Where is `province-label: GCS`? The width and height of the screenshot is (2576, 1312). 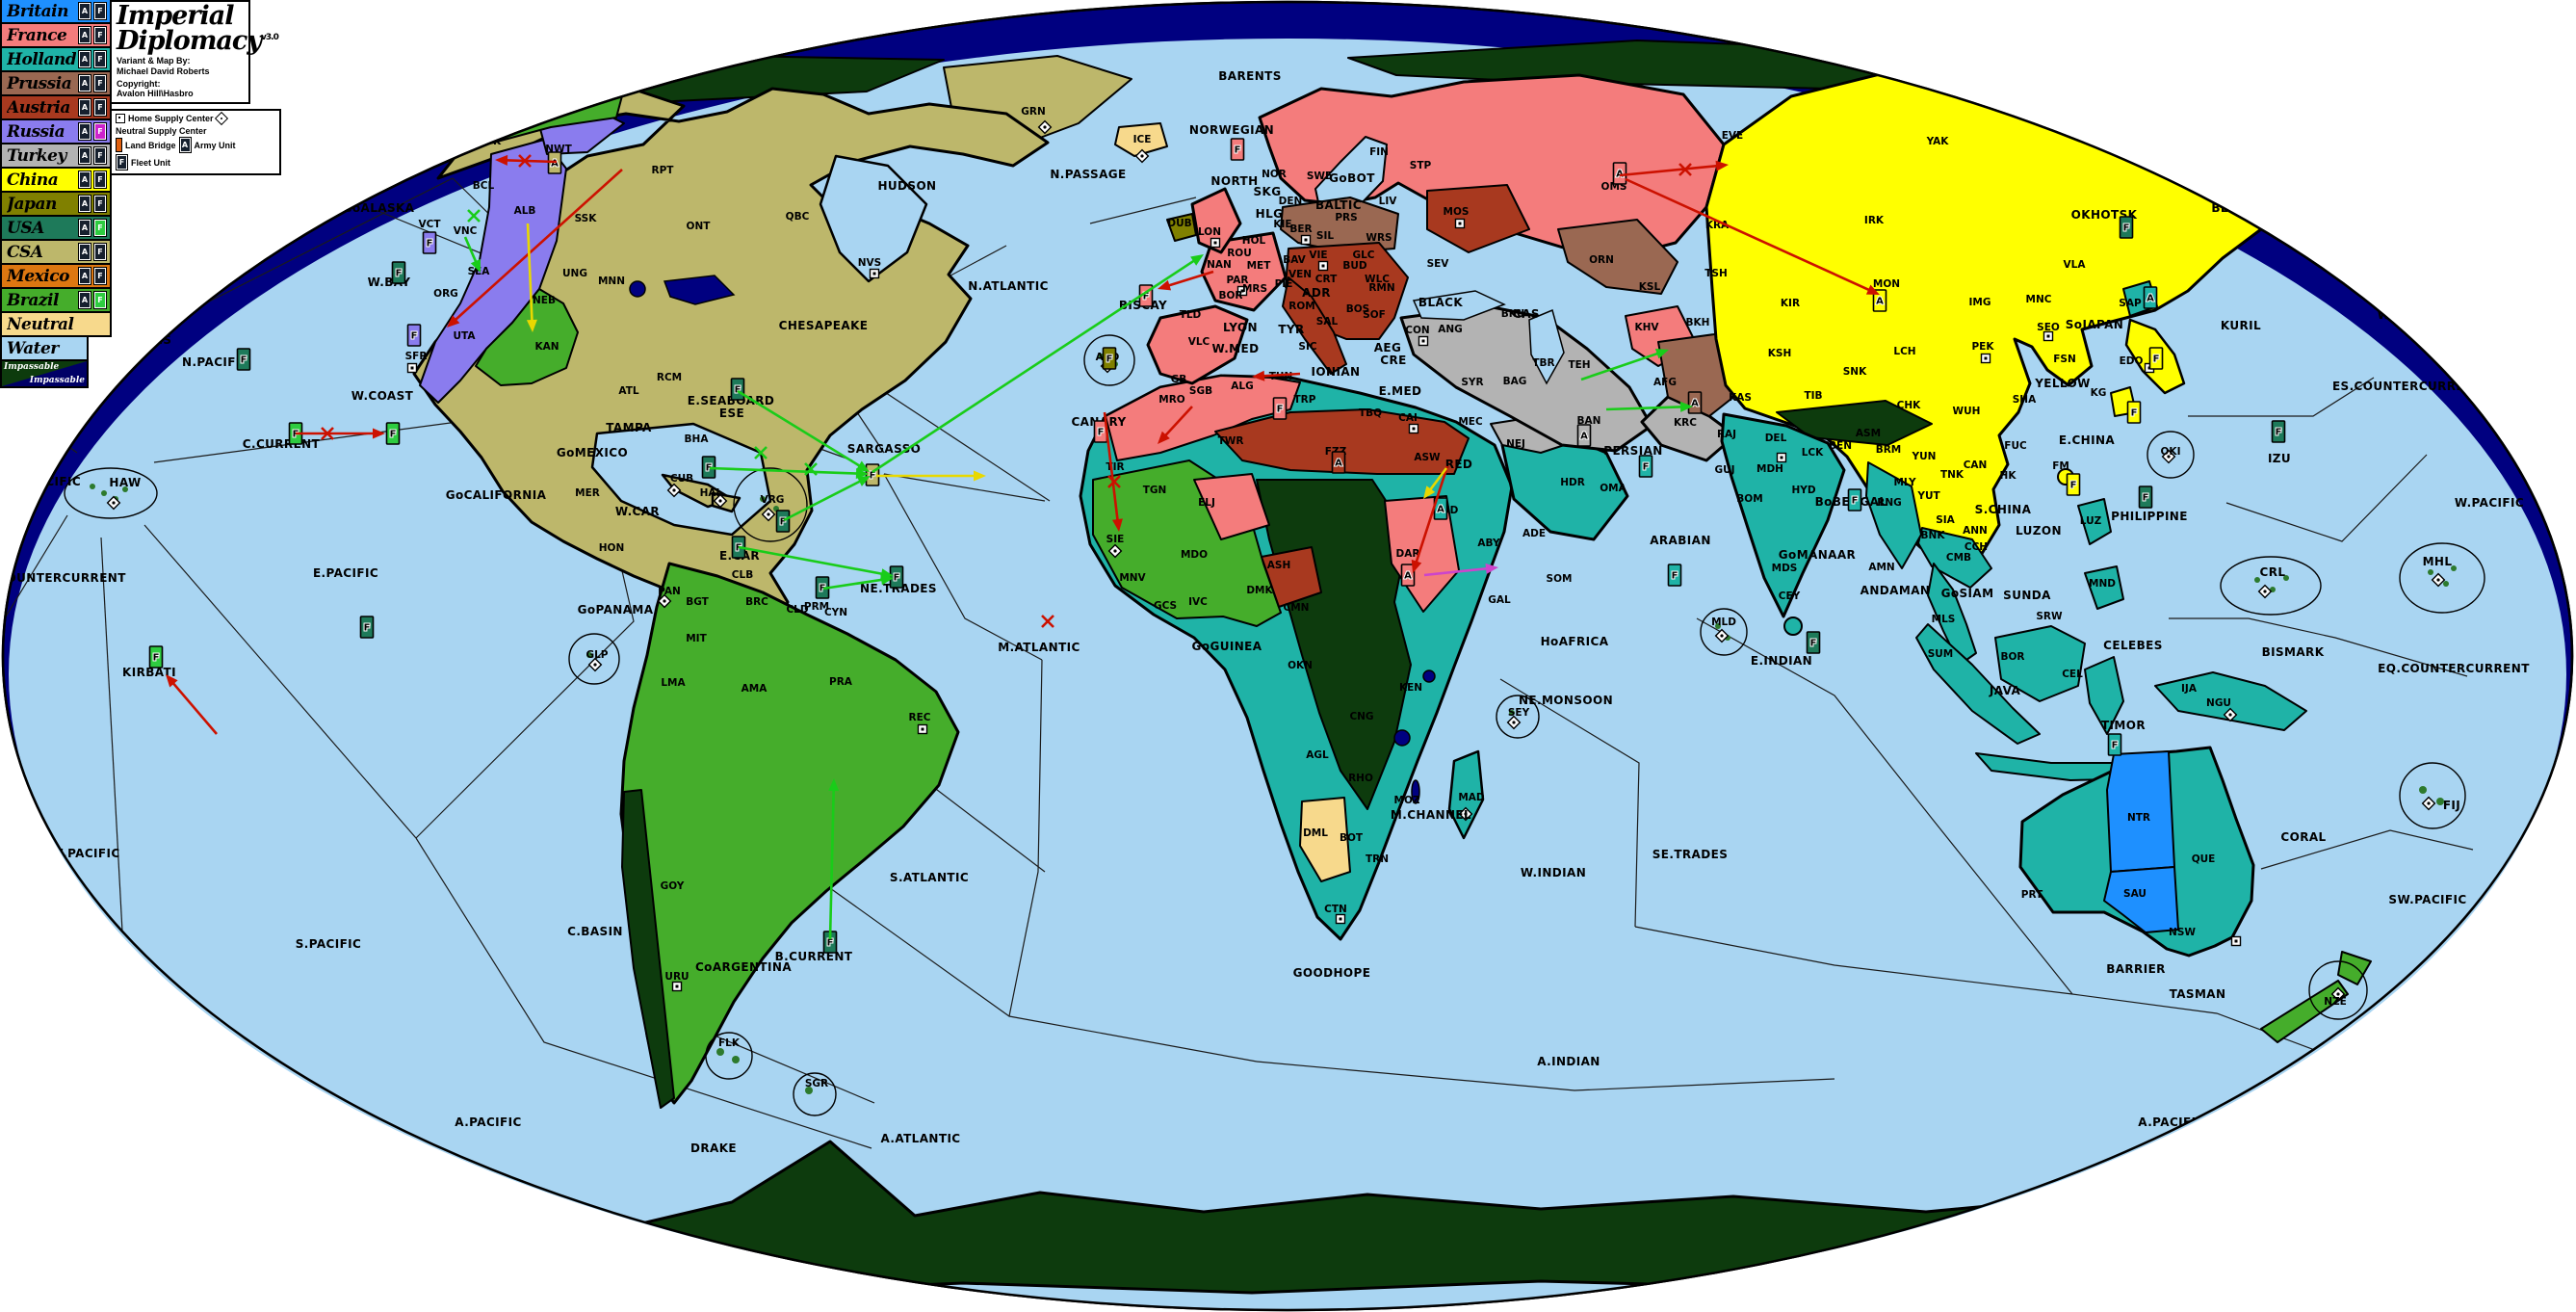
province-label: GCS is located at coordinates (1165, 606).